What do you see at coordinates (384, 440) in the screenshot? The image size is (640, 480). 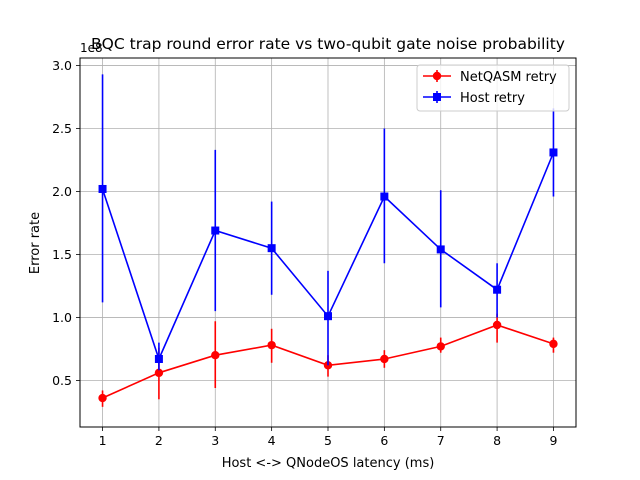 I see `x-tick-label: 6` at bounding box center [384, 440].